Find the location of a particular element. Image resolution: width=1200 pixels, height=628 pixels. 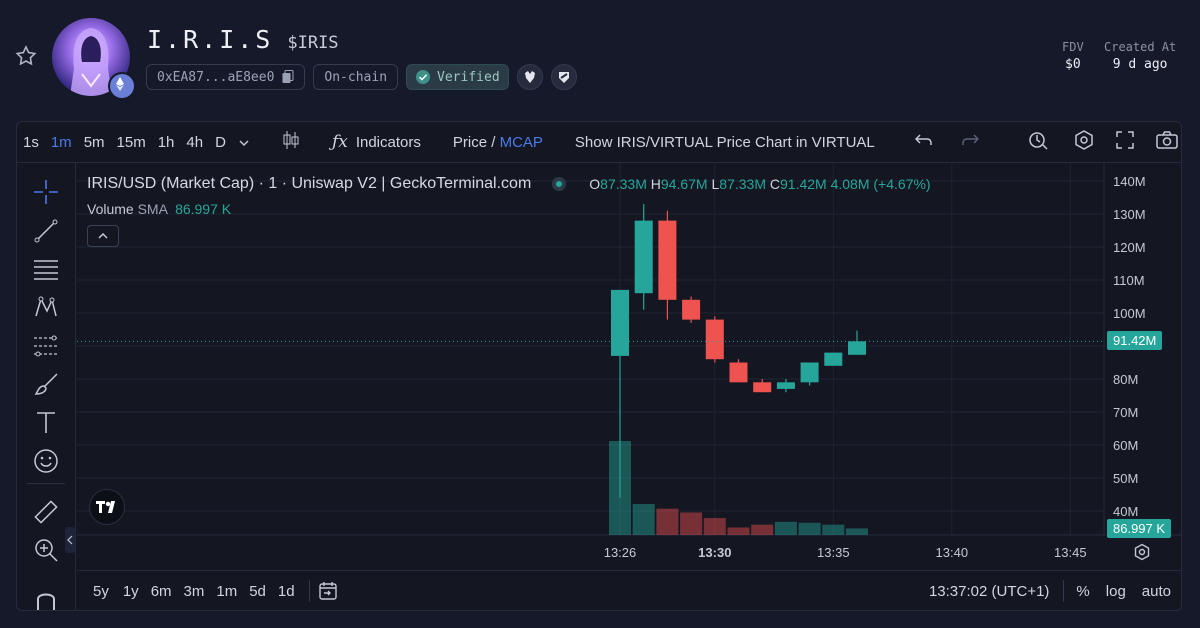

range-5y: 5y is located at coordinates (101, 591).